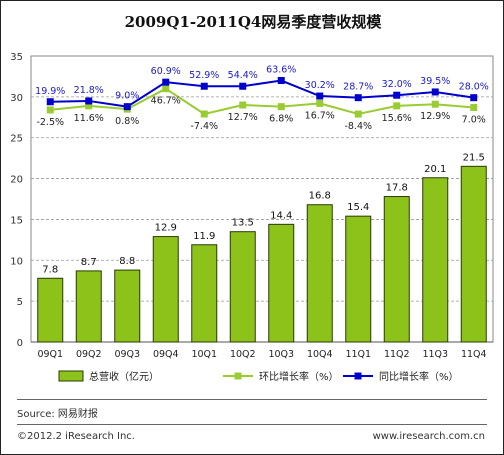 This screenshot has height=455, width=504. What do you see at coordinates (238, 376) in the screenshot?
I see `legend-marker-qoq` at bounding box center [238, 376].